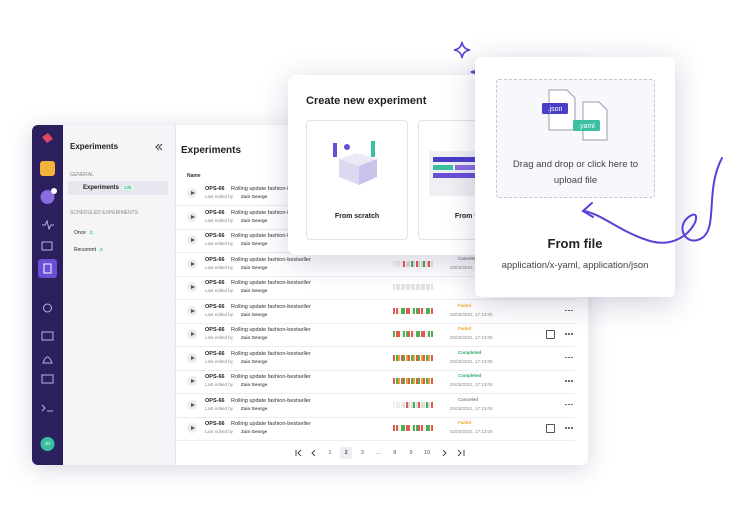  I want to click on nav-item: Once 2, so click(84, 230).